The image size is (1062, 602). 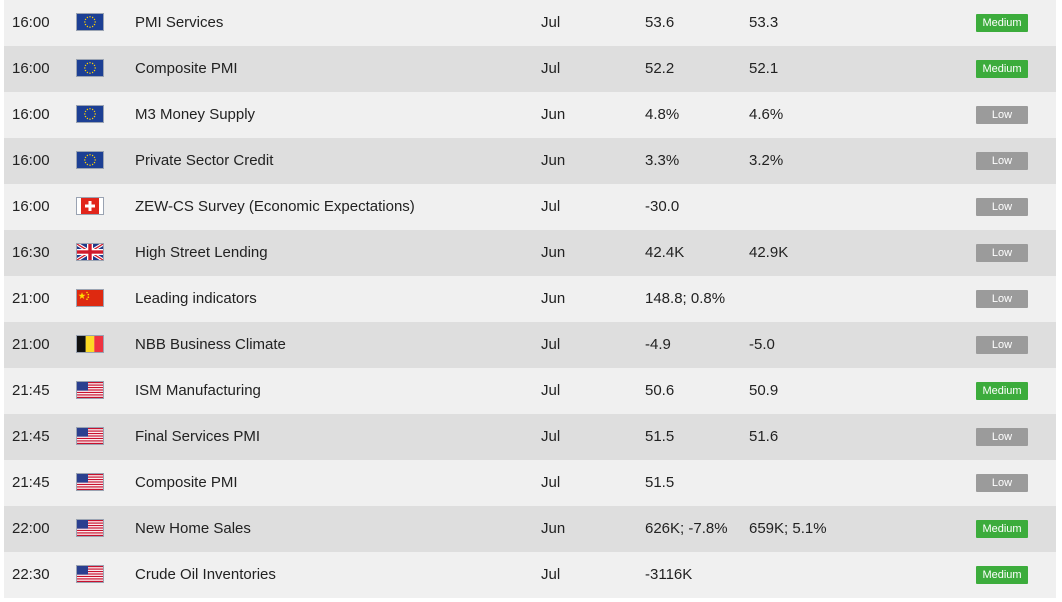 I want to click on event-previous: 52.1, so click(x=764, y=68).